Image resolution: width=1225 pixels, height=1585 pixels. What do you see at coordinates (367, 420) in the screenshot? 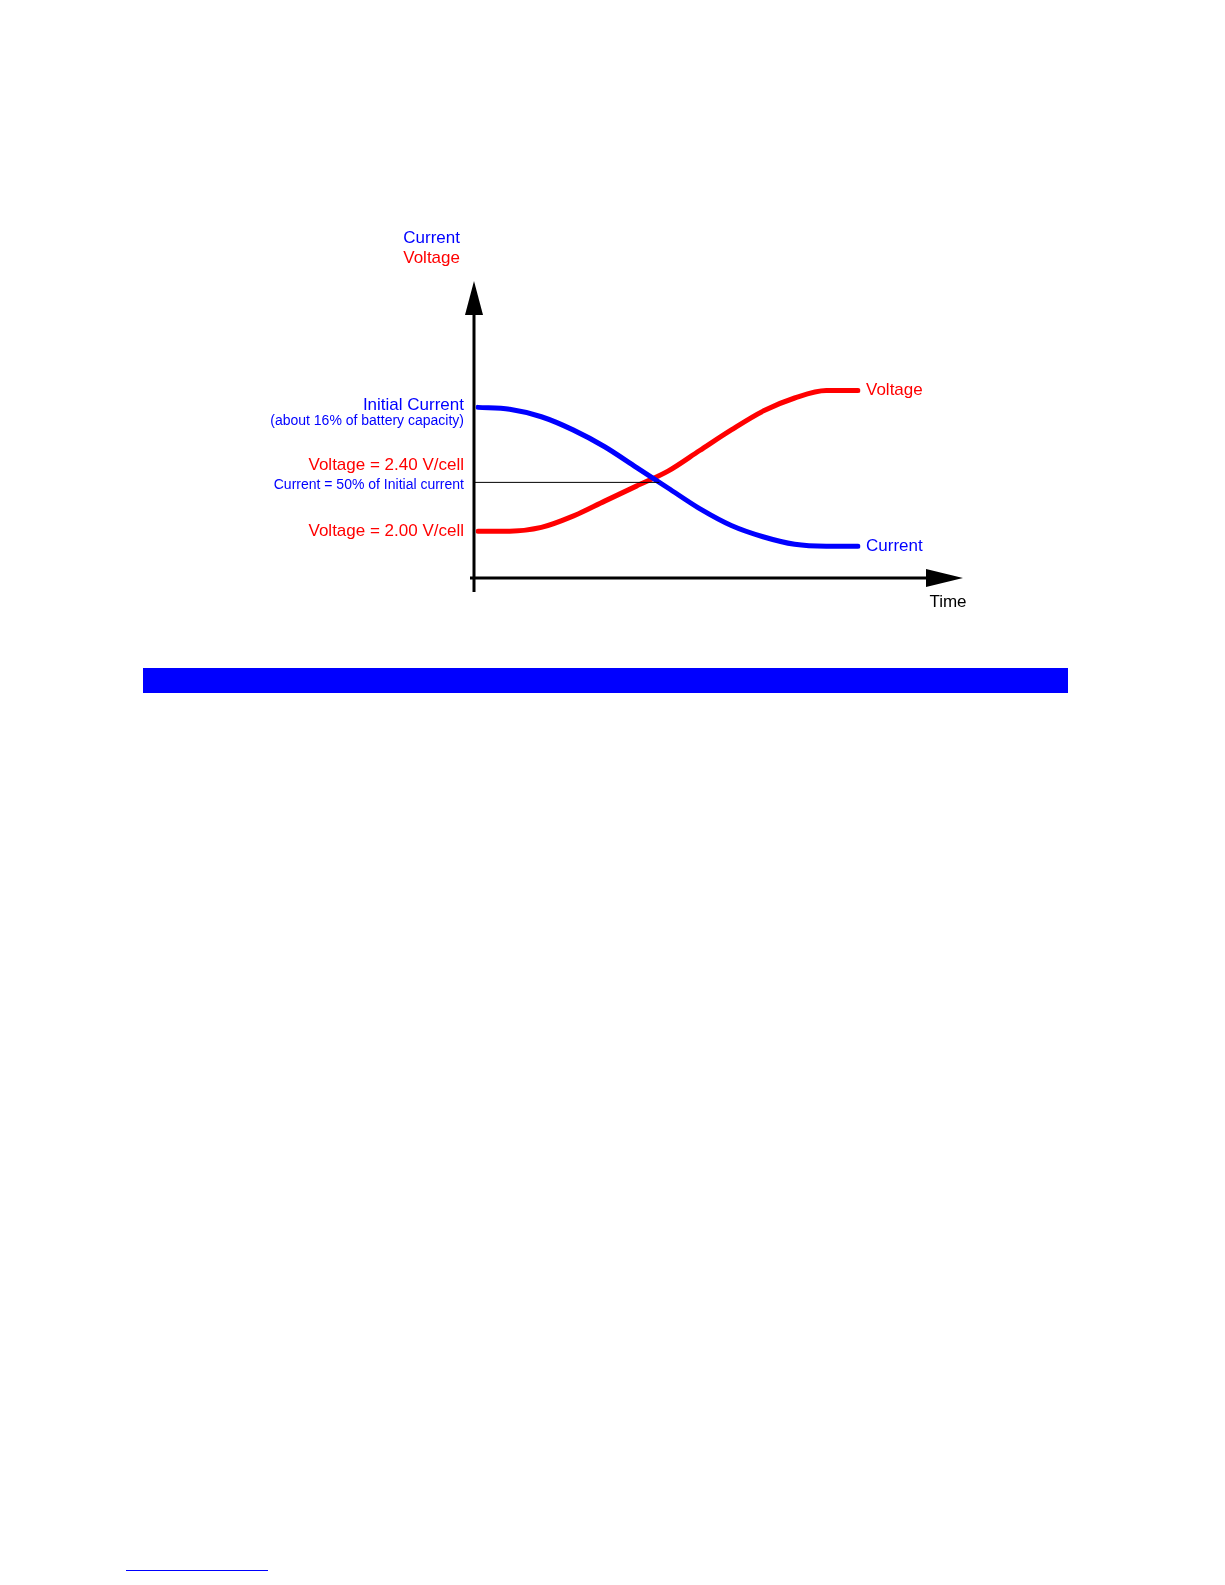
I see `annotation: (about 16% of battery capacity)` at bounding box center [367, 420].